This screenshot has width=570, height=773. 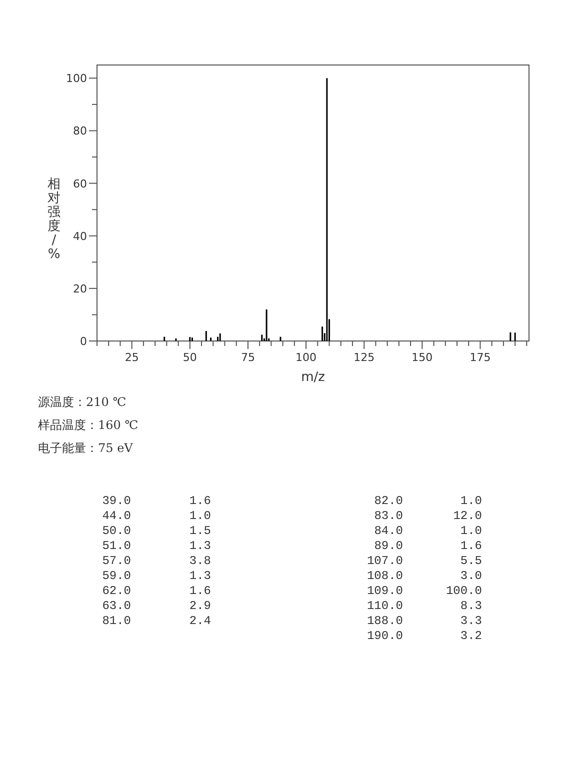 What do you see at coordinates (200, 531) in the screenshot?
I see `text: 1.5` at bounding box center [200, 531].